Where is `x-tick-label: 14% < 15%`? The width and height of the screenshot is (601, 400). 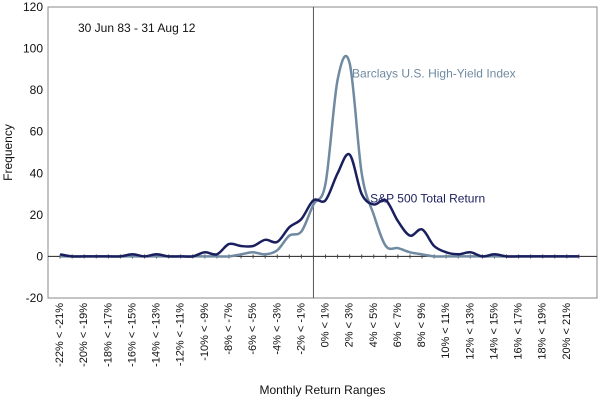 x-tick-label: 14% < 15% is located at coordinates (494, 331).